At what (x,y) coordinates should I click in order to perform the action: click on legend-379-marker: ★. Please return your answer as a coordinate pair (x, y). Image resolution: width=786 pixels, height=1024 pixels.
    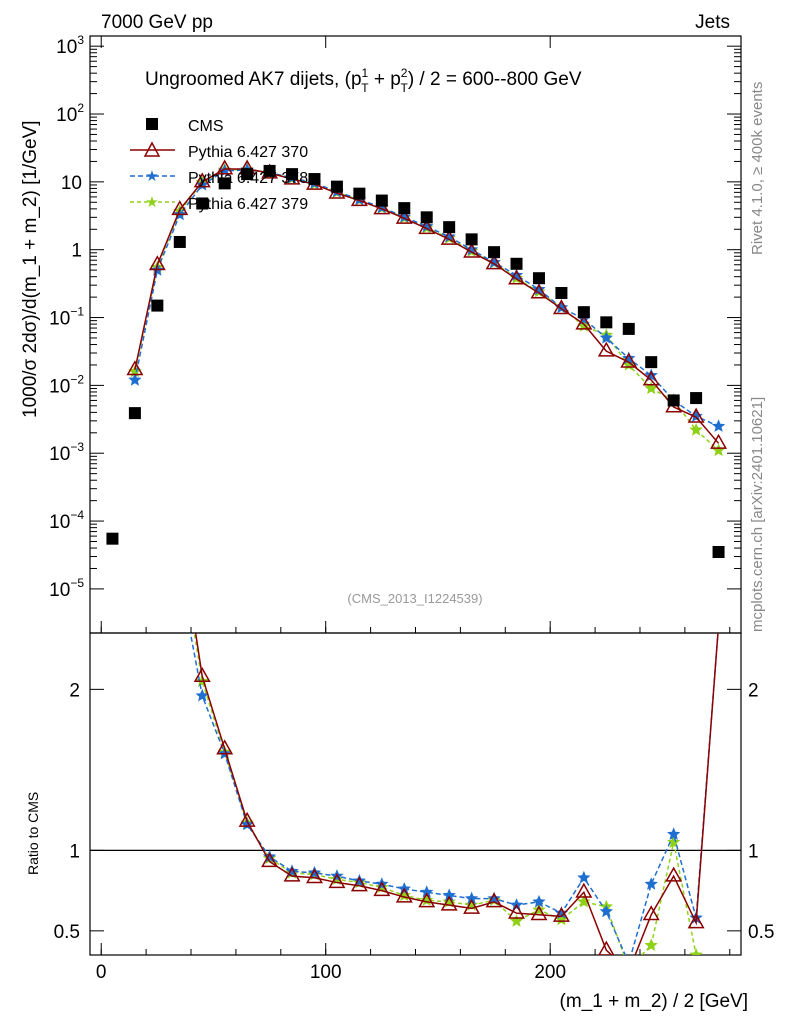
    Looking at the image, I should click on (151, 202).